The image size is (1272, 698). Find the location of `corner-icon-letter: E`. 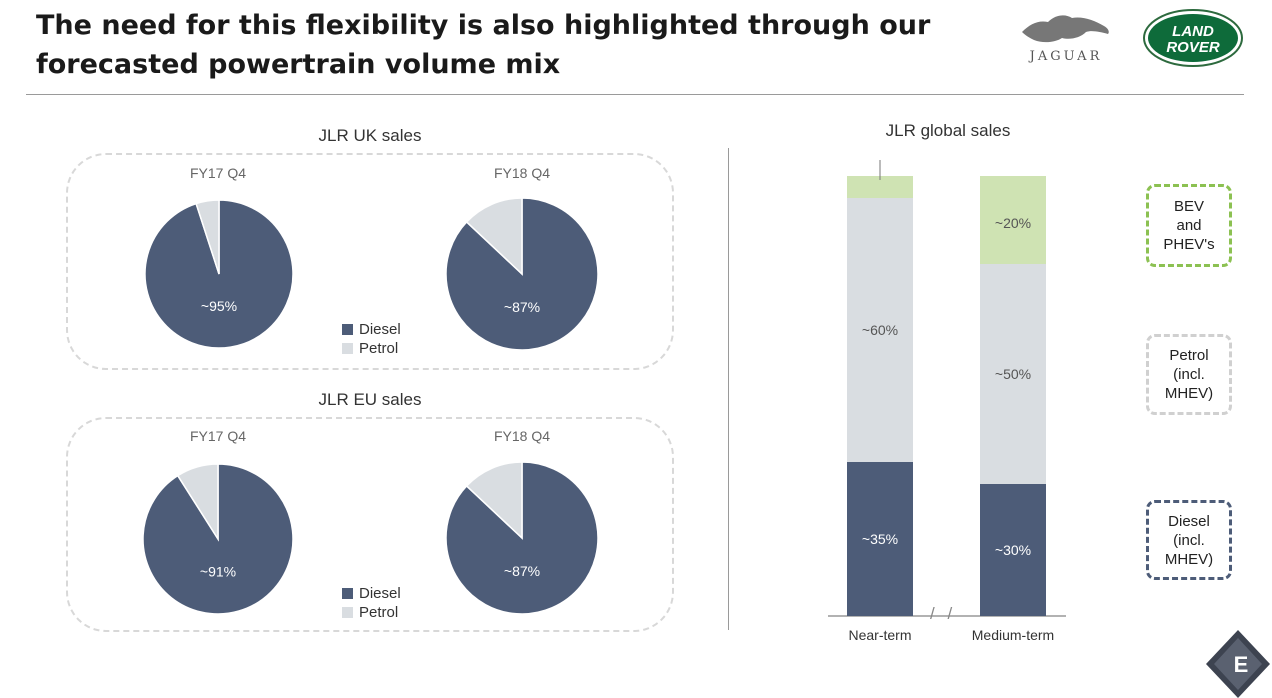

corner-icon-letter: E is located at coordinates (1241, 664).